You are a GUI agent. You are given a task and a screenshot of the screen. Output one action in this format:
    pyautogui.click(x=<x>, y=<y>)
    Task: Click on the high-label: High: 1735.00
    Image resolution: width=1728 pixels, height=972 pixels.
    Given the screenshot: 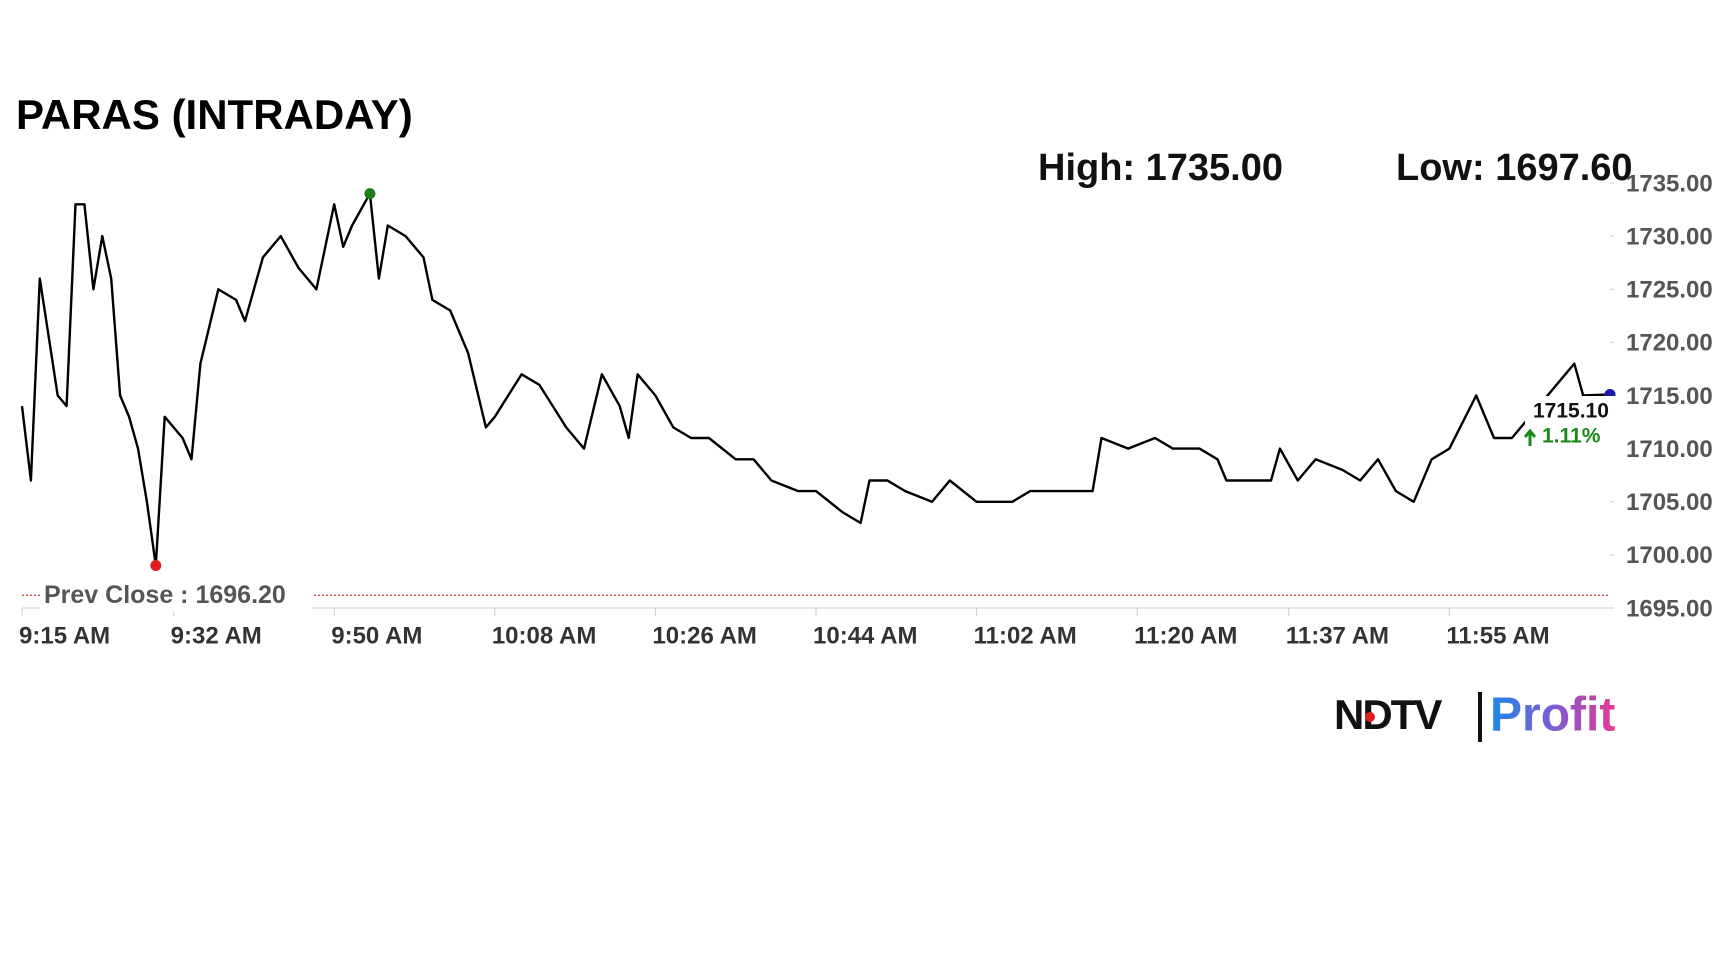 What is the action you would take?
    pyautogui.click(x=1160, y=168)
    